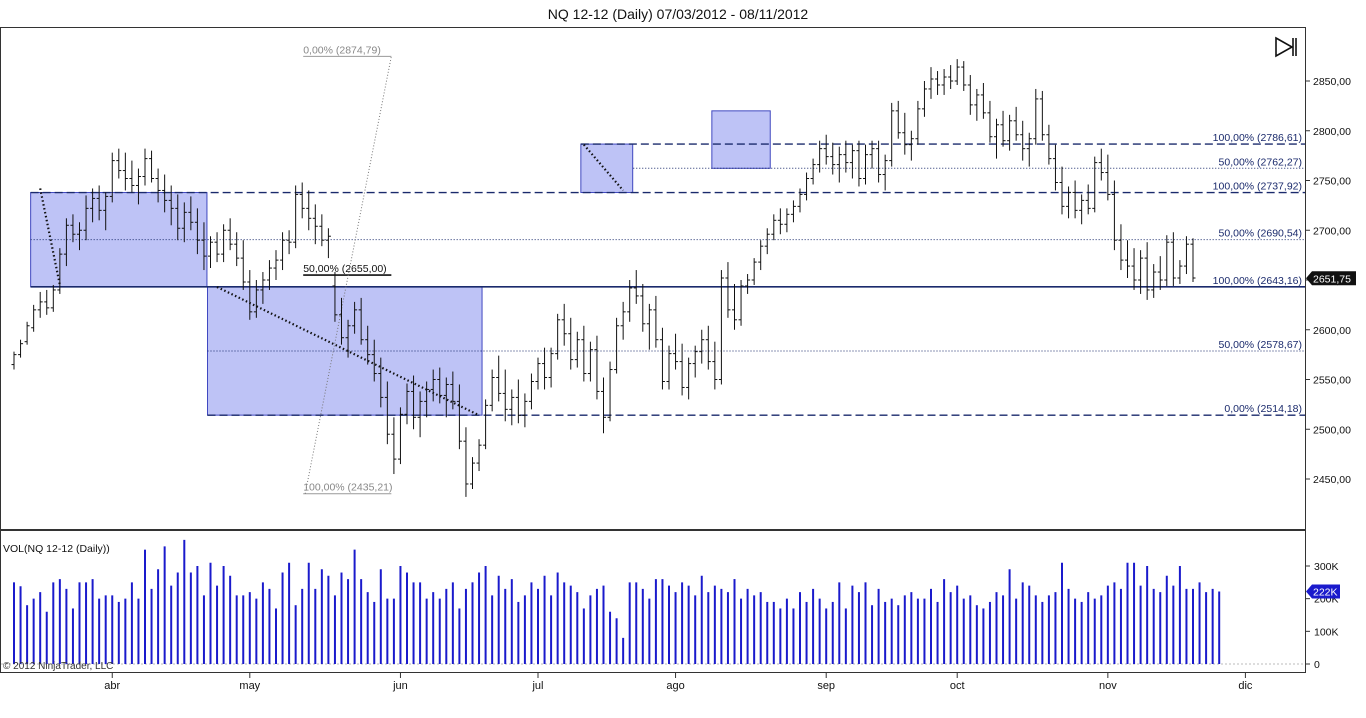 The height and width of the screenshot is (718, 1366). Describe the element at coordinates (1332, 82) in the screenshot. I see `price-tick-label: 2850,00` at that location.